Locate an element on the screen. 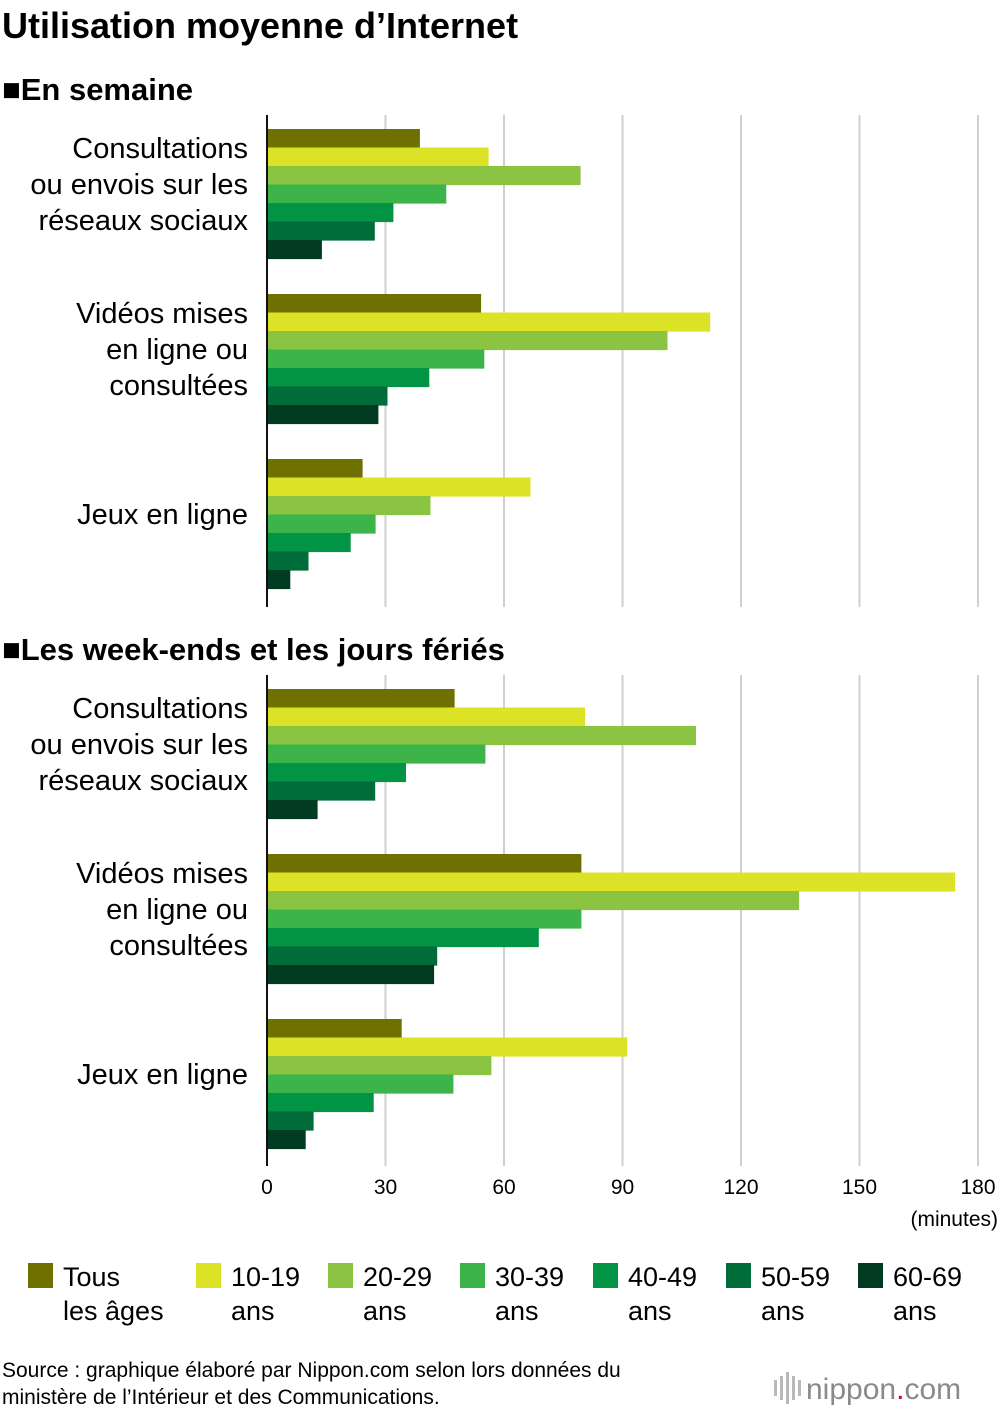 This screenshot has width=1000, height=1414. legend-label: 40-49 is located at coordinates (662, 1277).